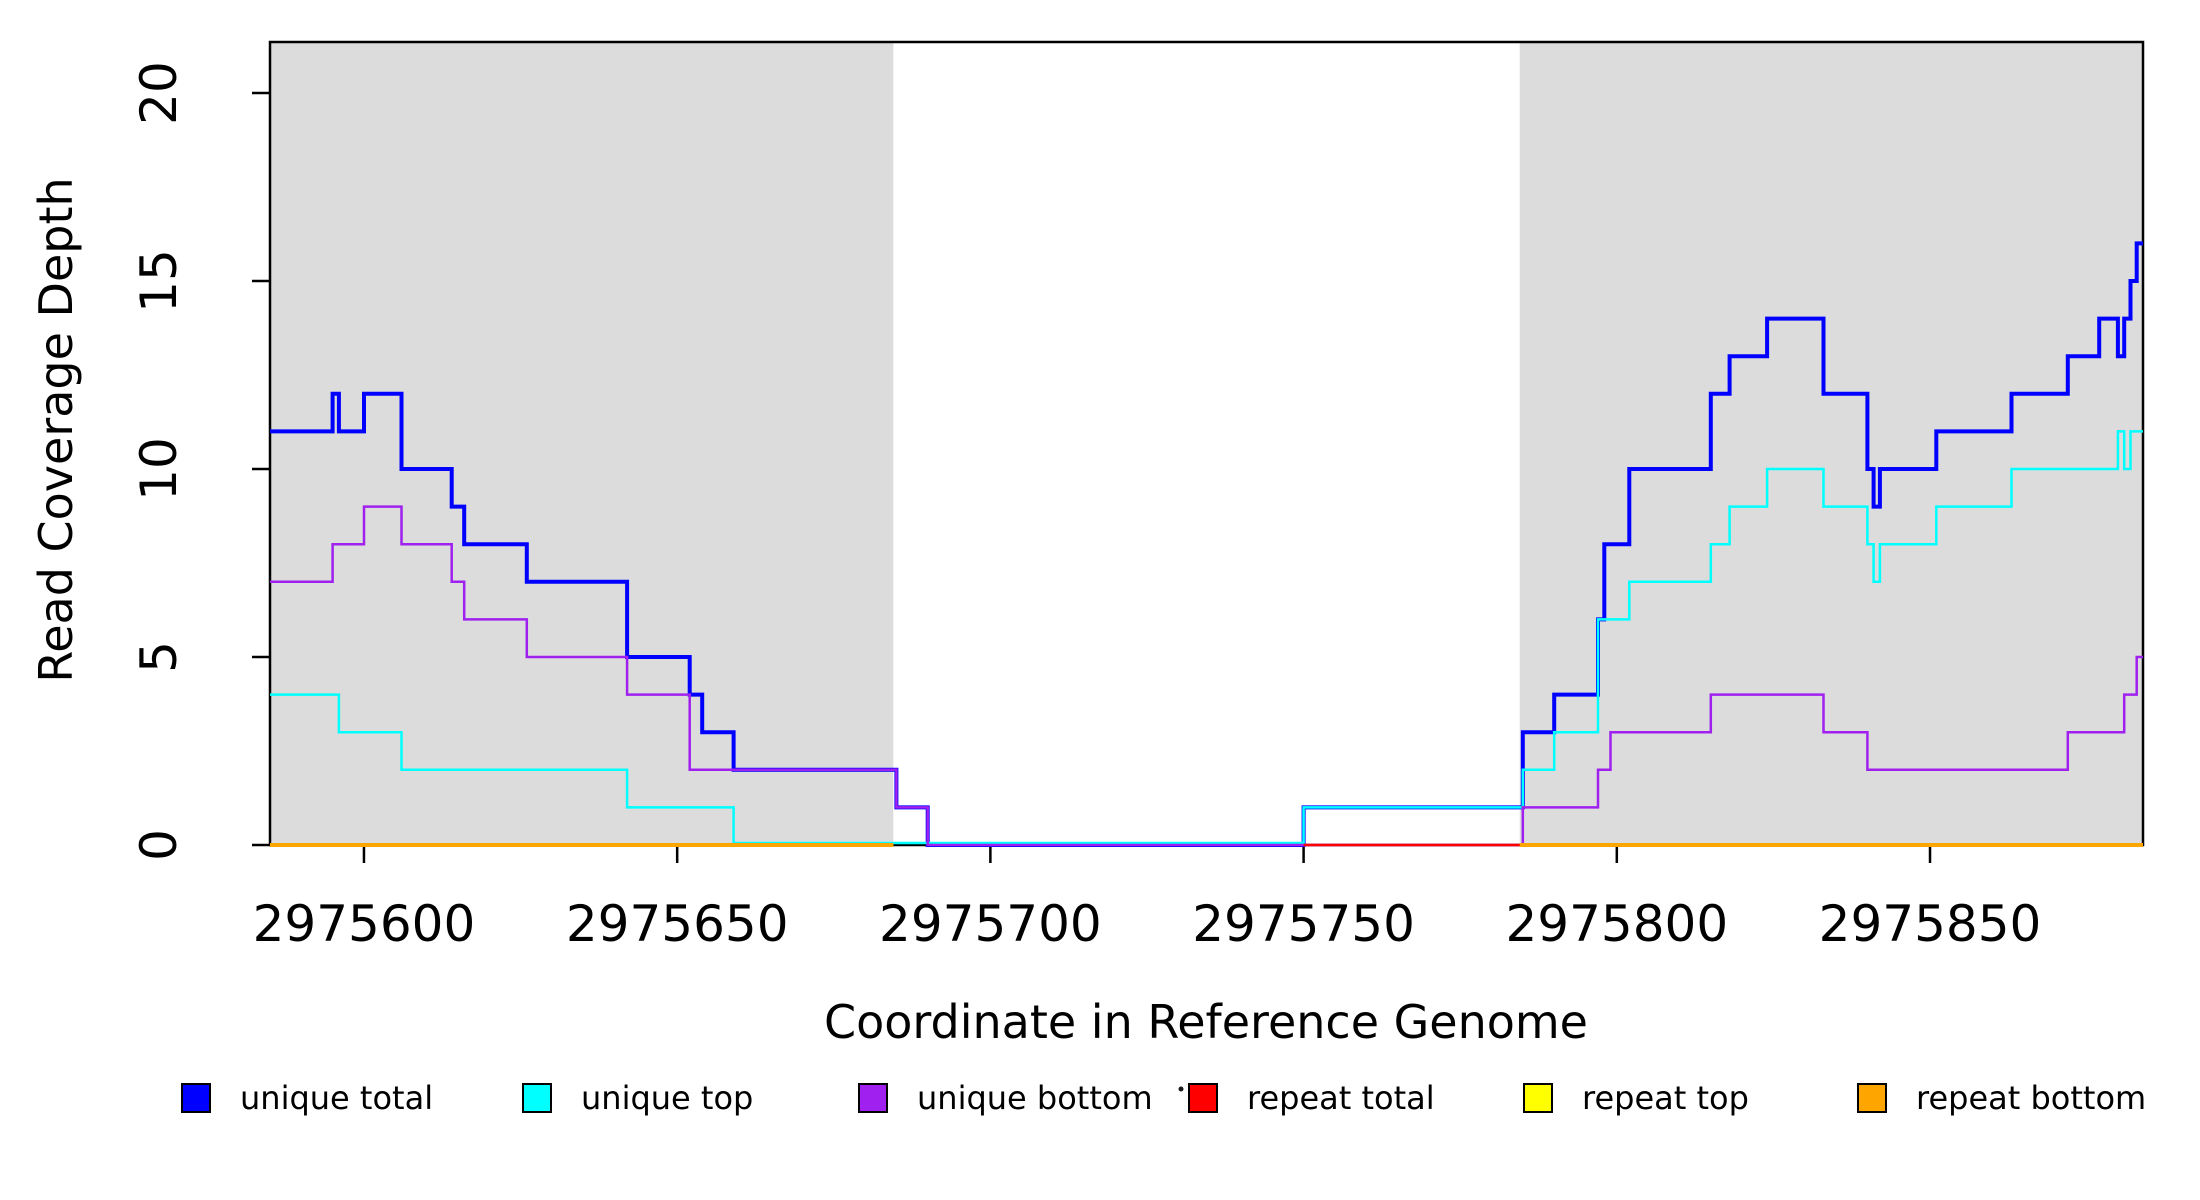 The width and height of the screenshot is (2200, 1200). What do you see at coordinates (1203, 1098) in the screenshot?
I see `legend-swatch-repeat-total` at bounding box center [1203, 1098].